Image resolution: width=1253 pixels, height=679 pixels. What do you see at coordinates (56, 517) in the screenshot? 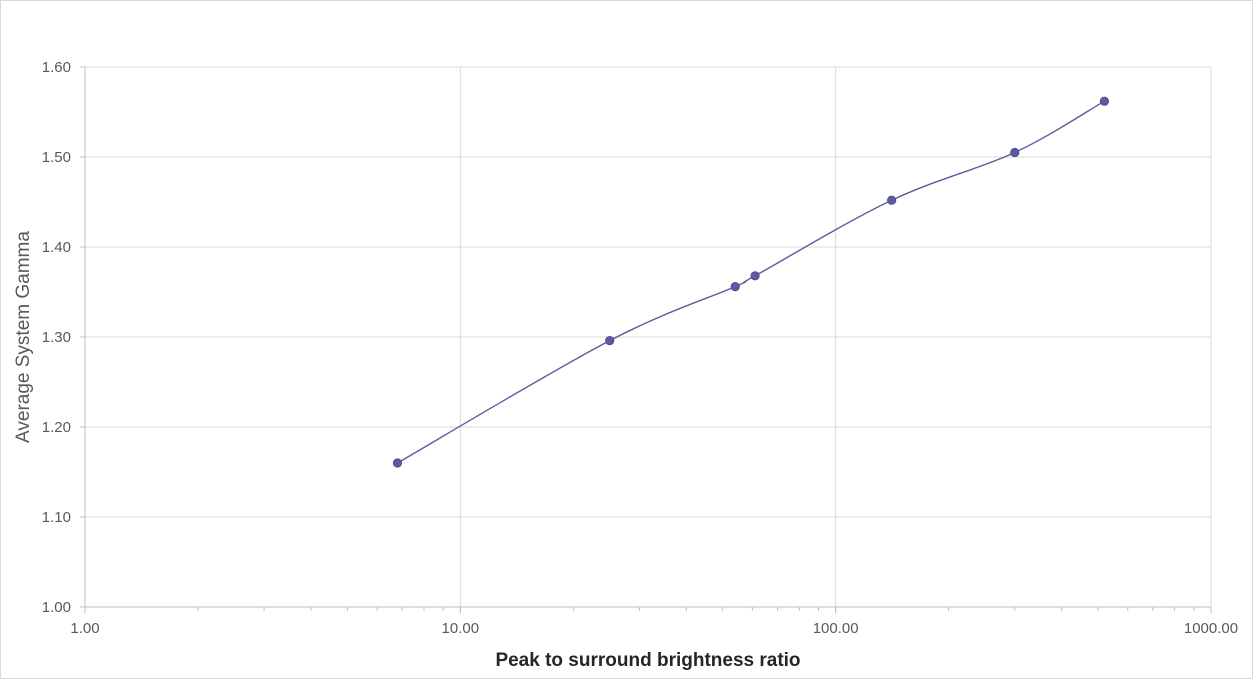
I see `y-tick-label: 1.10` at bounding box center [56, 517].